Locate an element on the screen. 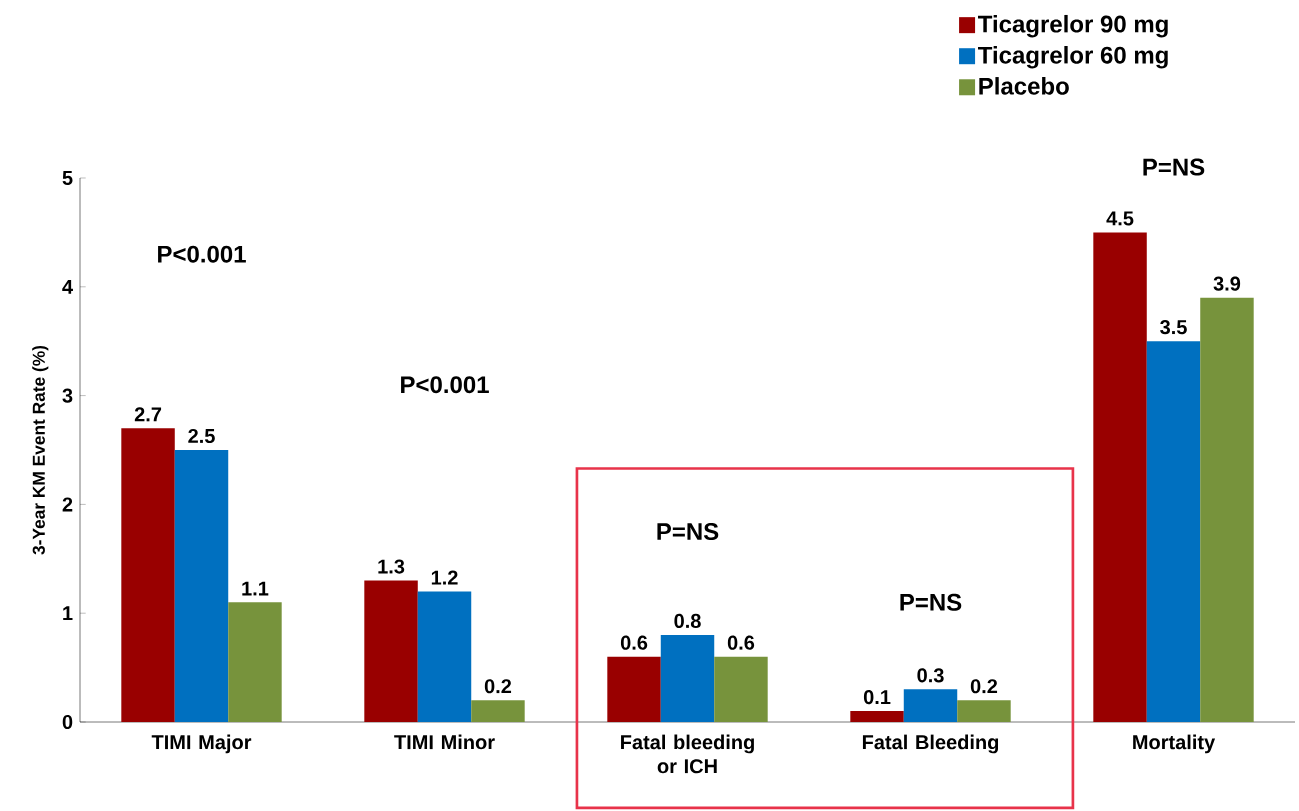 This screenshot has width=1299, height=811. data-label: 3.9 is located at coordinates (1227, 283).